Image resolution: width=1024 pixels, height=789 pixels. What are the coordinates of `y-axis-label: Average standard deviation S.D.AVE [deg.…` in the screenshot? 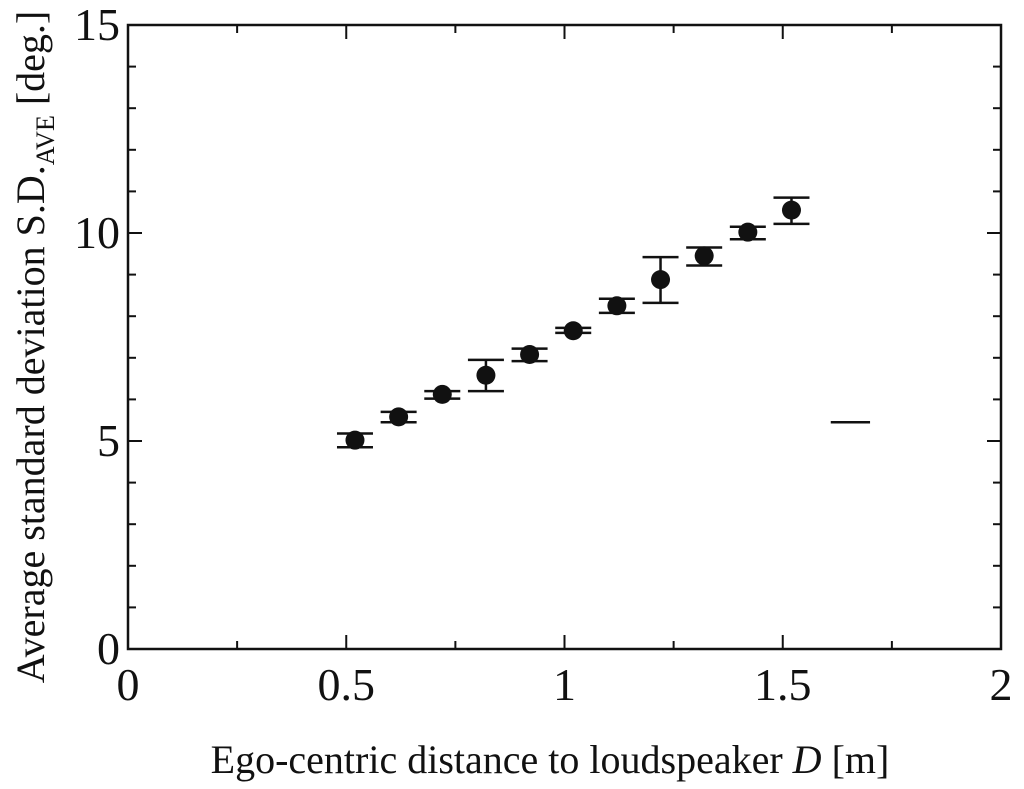 It's located at (34, 347).